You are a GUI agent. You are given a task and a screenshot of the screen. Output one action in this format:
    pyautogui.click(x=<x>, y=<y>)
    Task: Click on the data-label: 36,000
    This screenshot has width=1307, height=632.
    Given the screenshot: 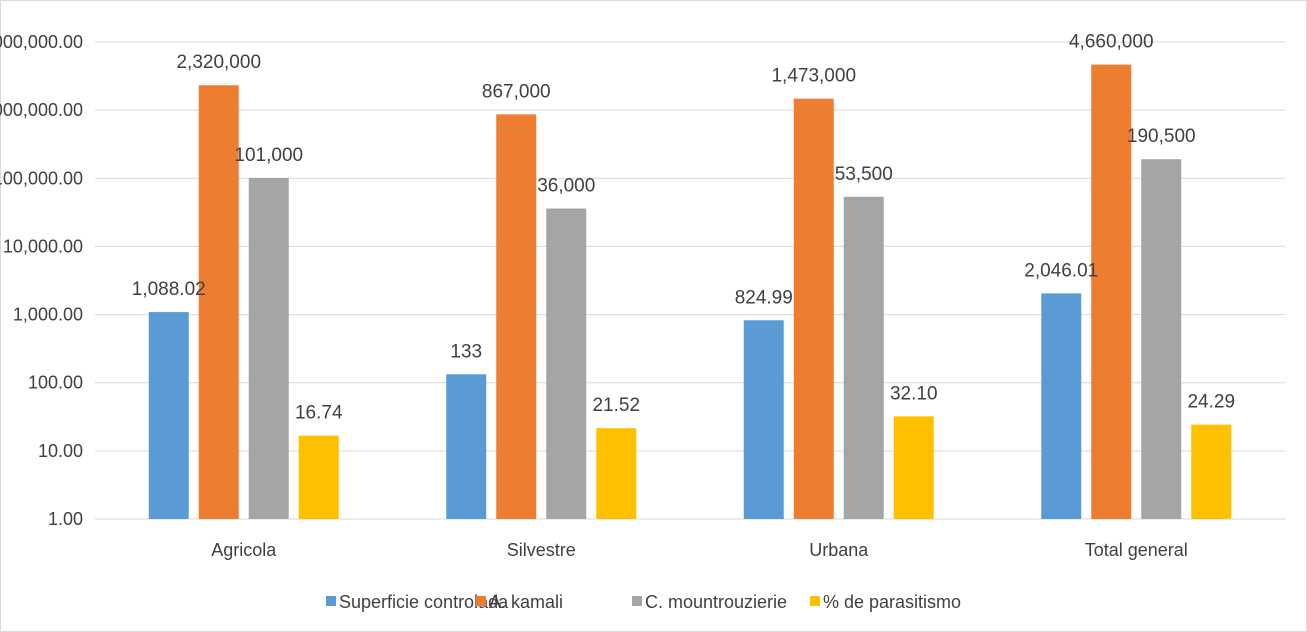 What is the action you would take?
    pyautogui.click(x=566, y=186)
    